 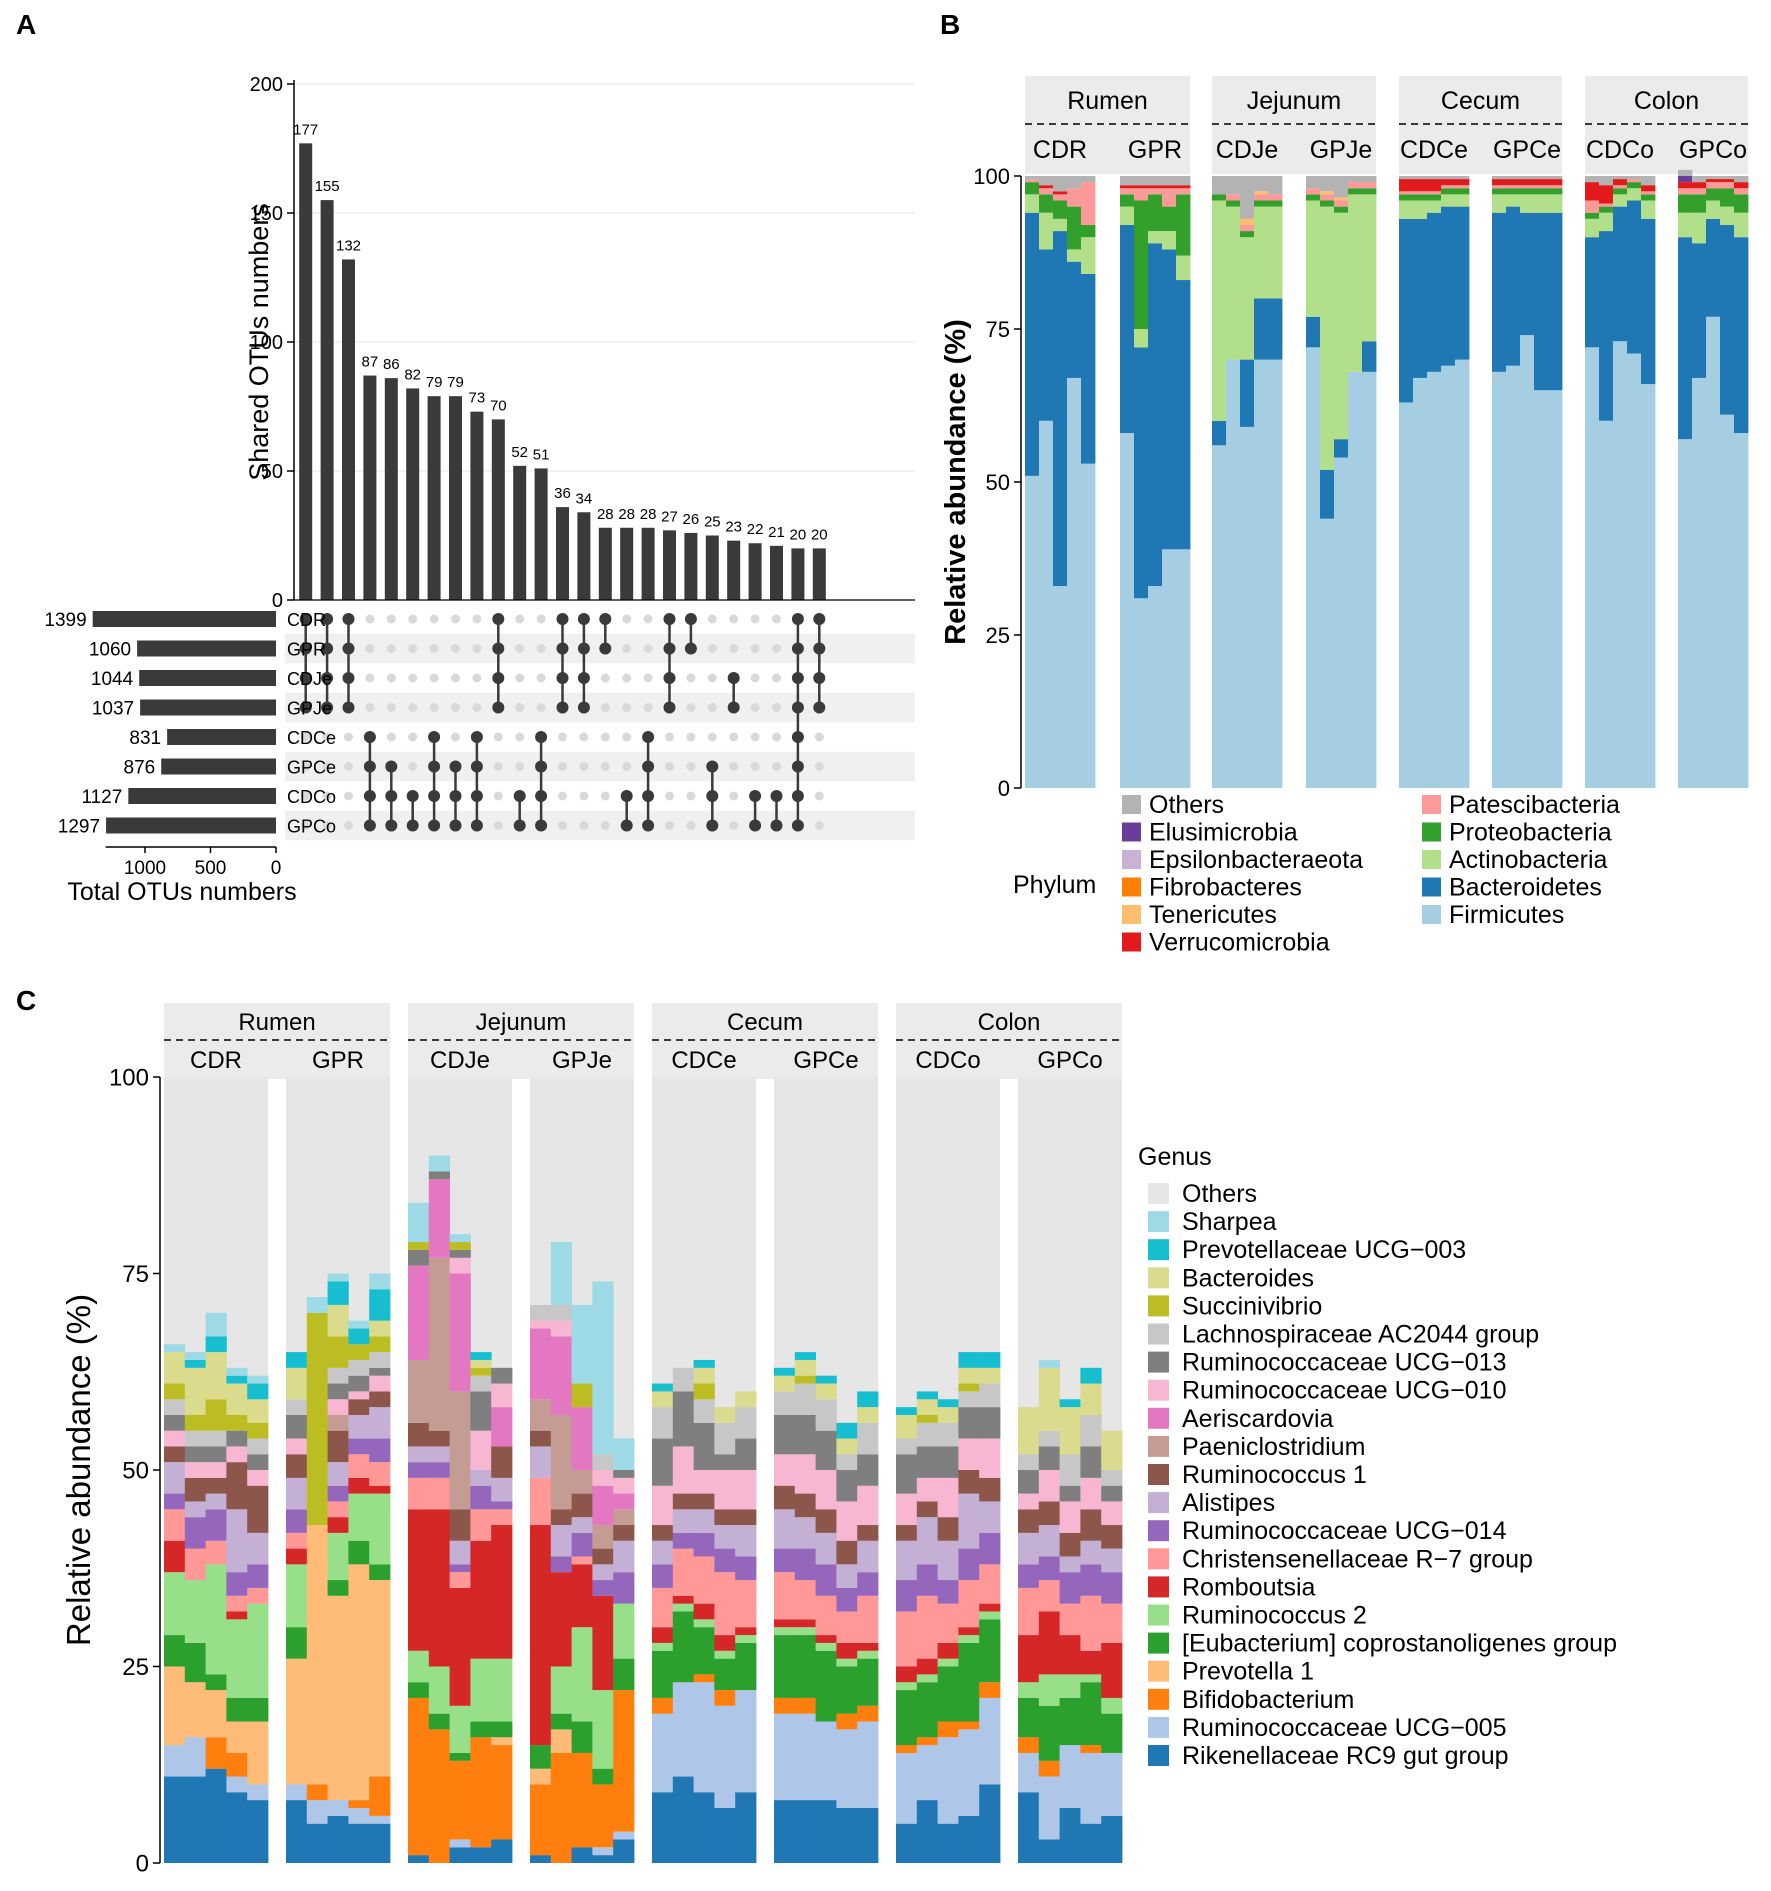 What do you see at coordinates (1258, 1419) in the screenshot?
I see `legend-label: Aeriscardovia` at bounding box center [1258, 1419].